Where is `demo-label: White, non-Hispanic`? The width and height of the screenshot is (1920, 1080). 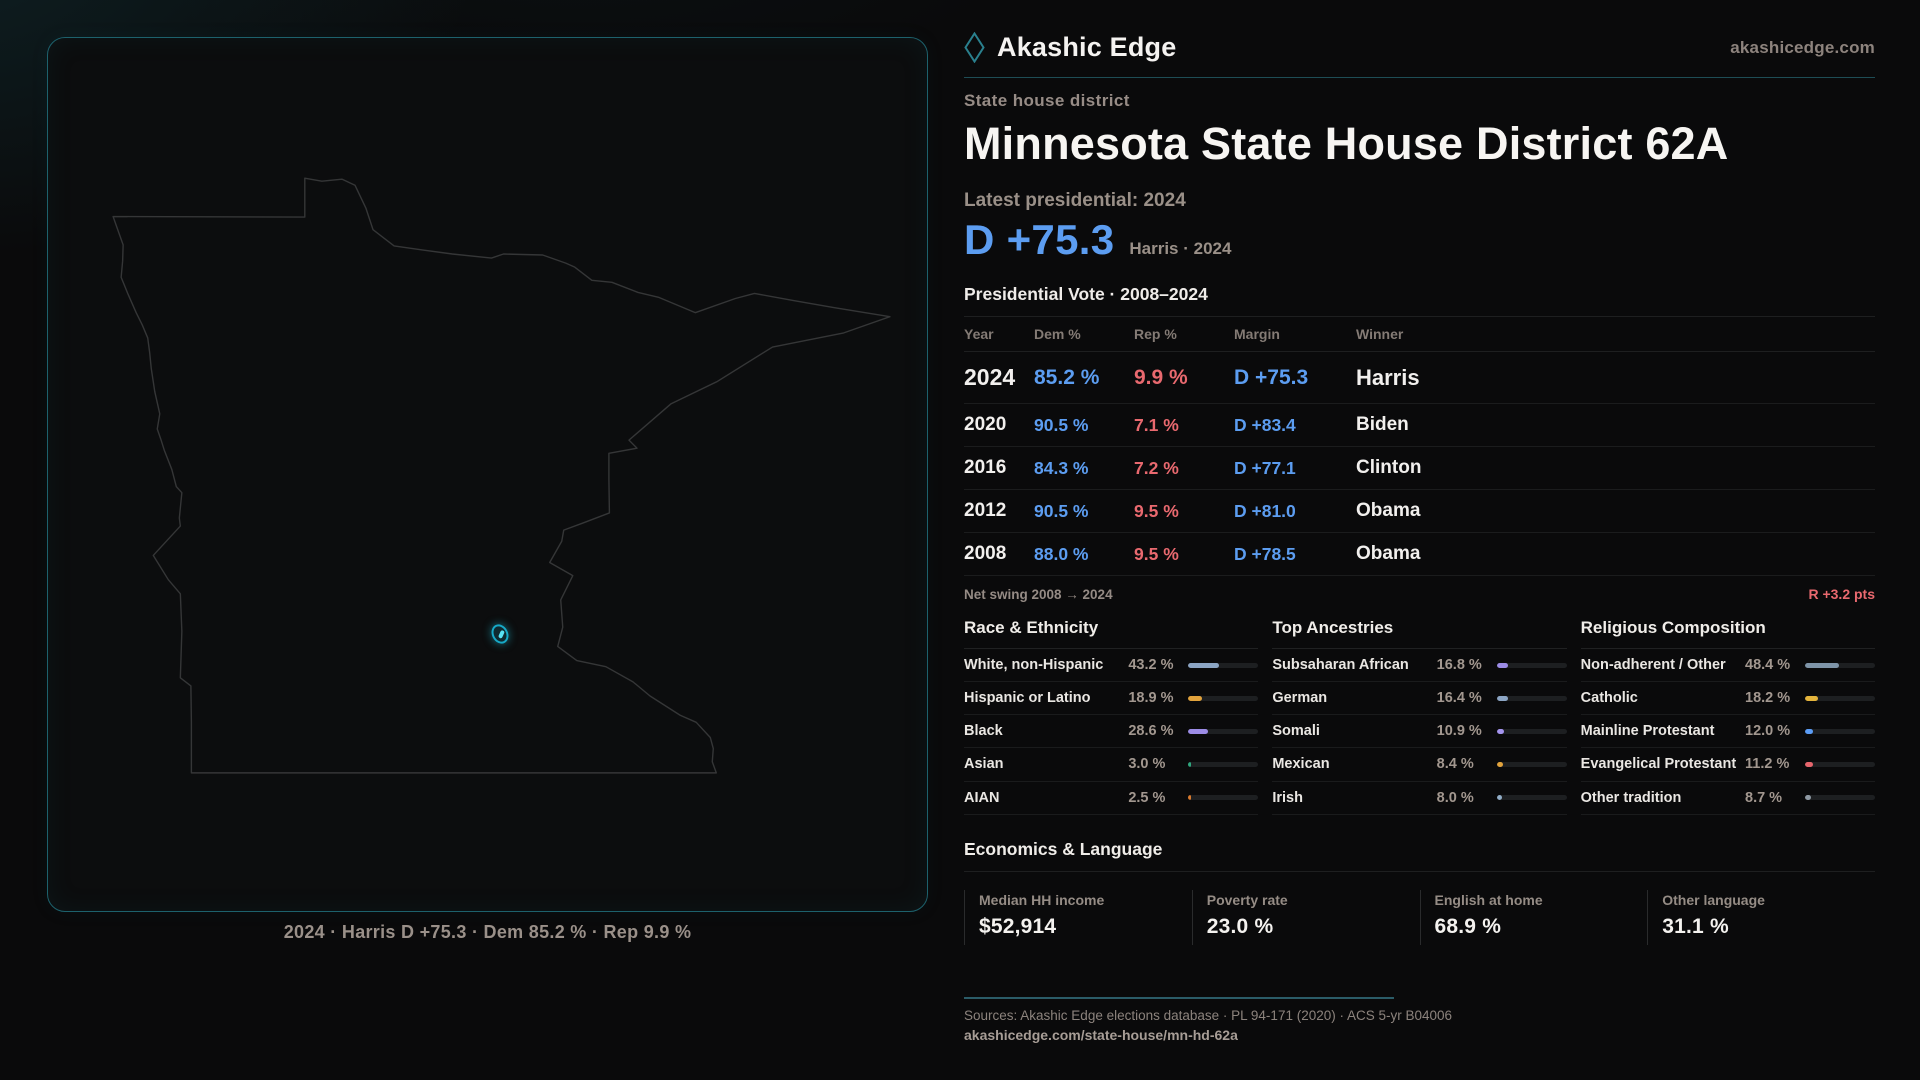 demo-label: White, non-Hispanic is located at coordinates (1034, 665).